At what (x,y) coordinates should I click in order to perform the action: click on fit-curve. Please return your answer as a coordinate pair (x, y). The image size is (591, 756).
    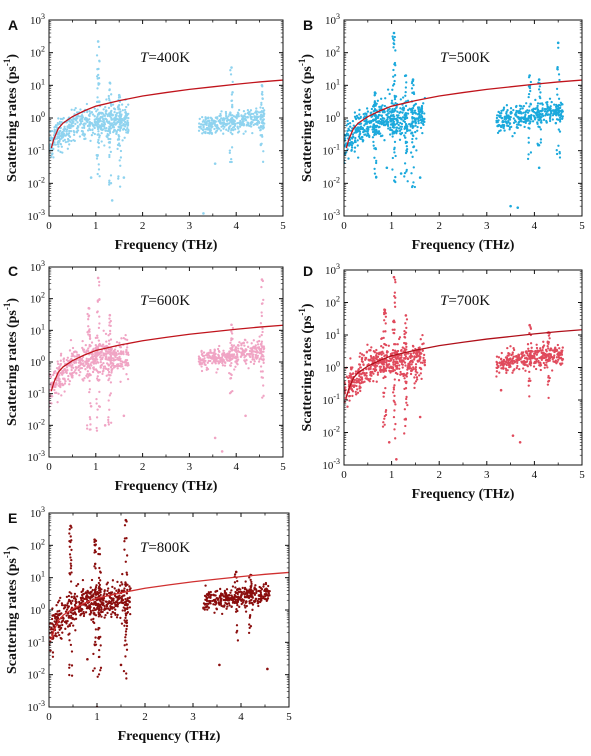
    Looking at the image, I should click on (463, 114).